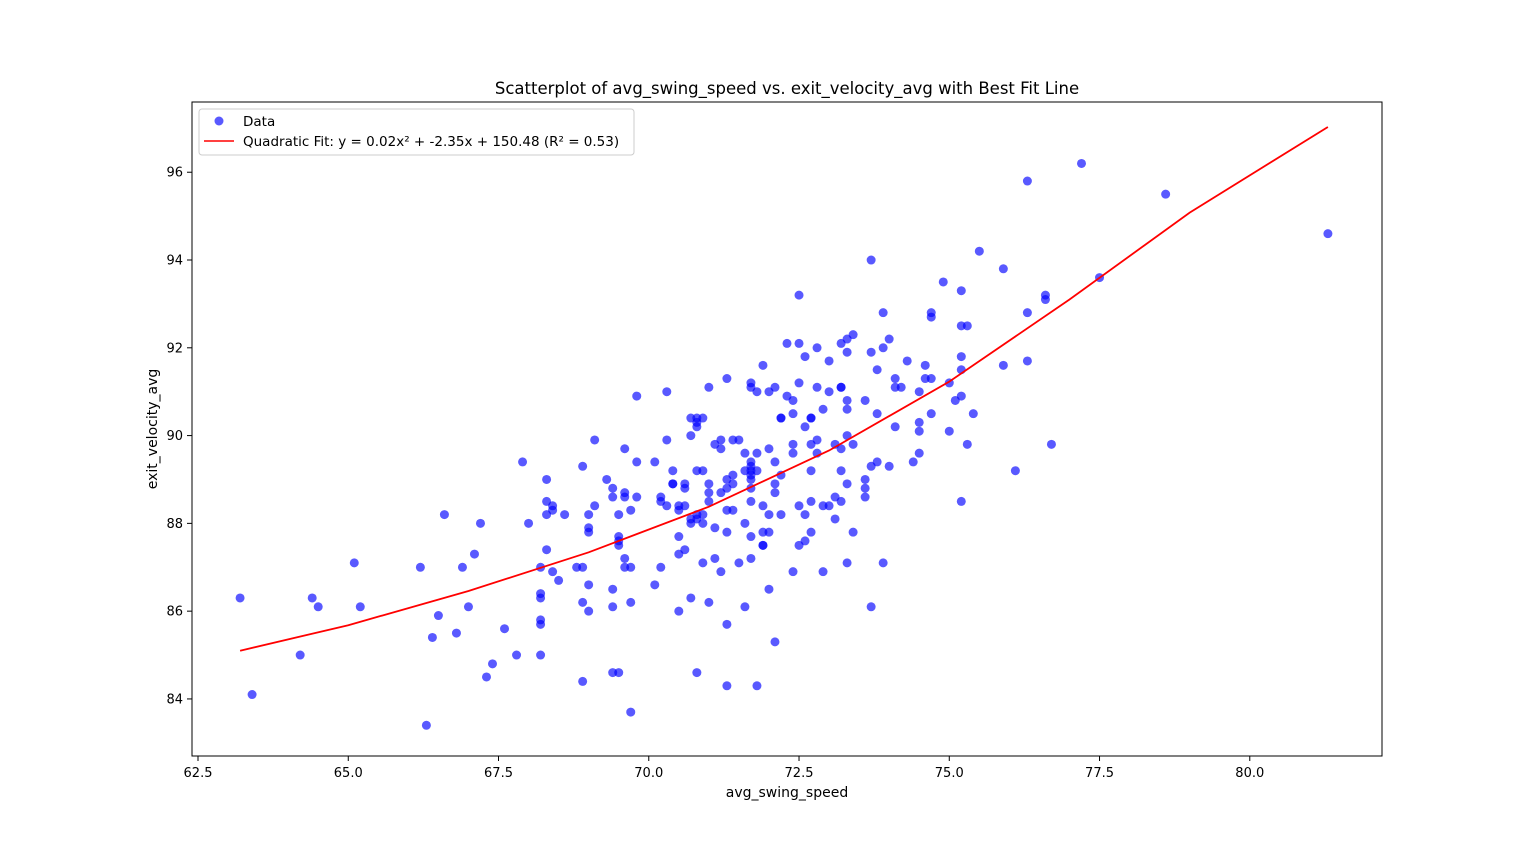 This screenshot has height=850, width=1536. Describe the element at coordinates (949, 773) in the screenshot. I see `x-tick-label: 75.0` at that location.